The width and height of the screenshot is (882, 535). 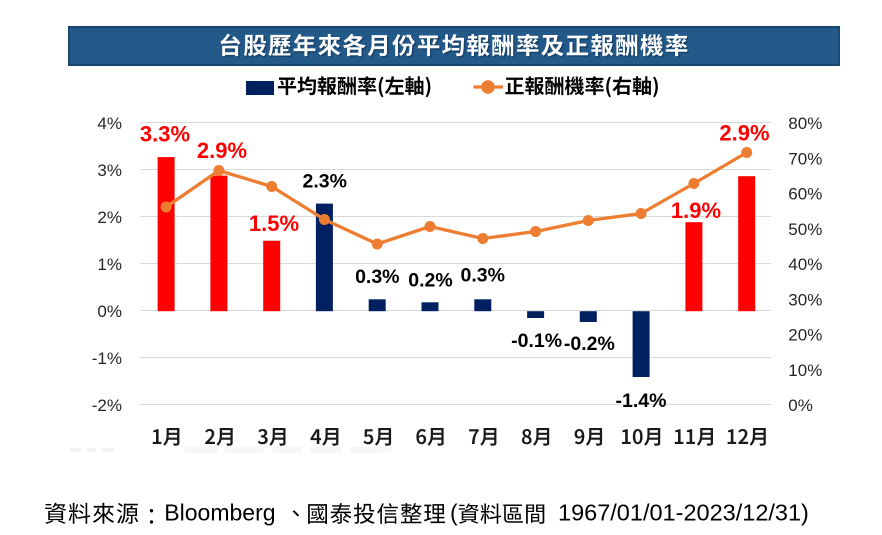 I want to click on svg-text: 1967/01/01-2023/12/31), so click(x=683, y=513).